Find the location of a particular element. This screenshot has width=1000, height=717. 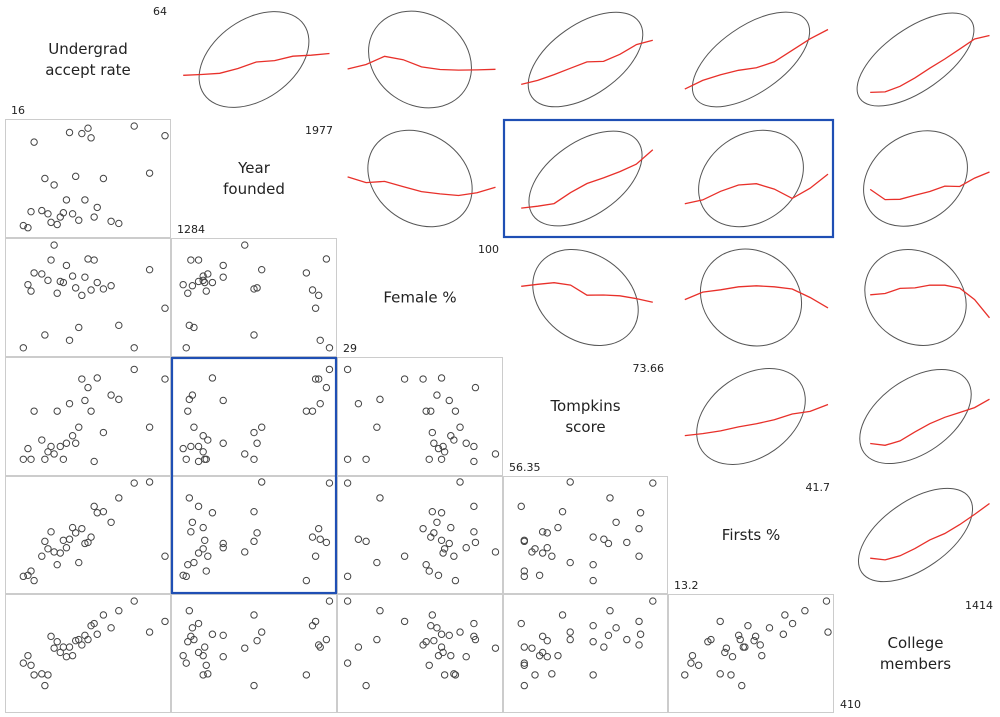

panel-female-vs-undergrad-accept-rate is located at coordinates (88, 297).